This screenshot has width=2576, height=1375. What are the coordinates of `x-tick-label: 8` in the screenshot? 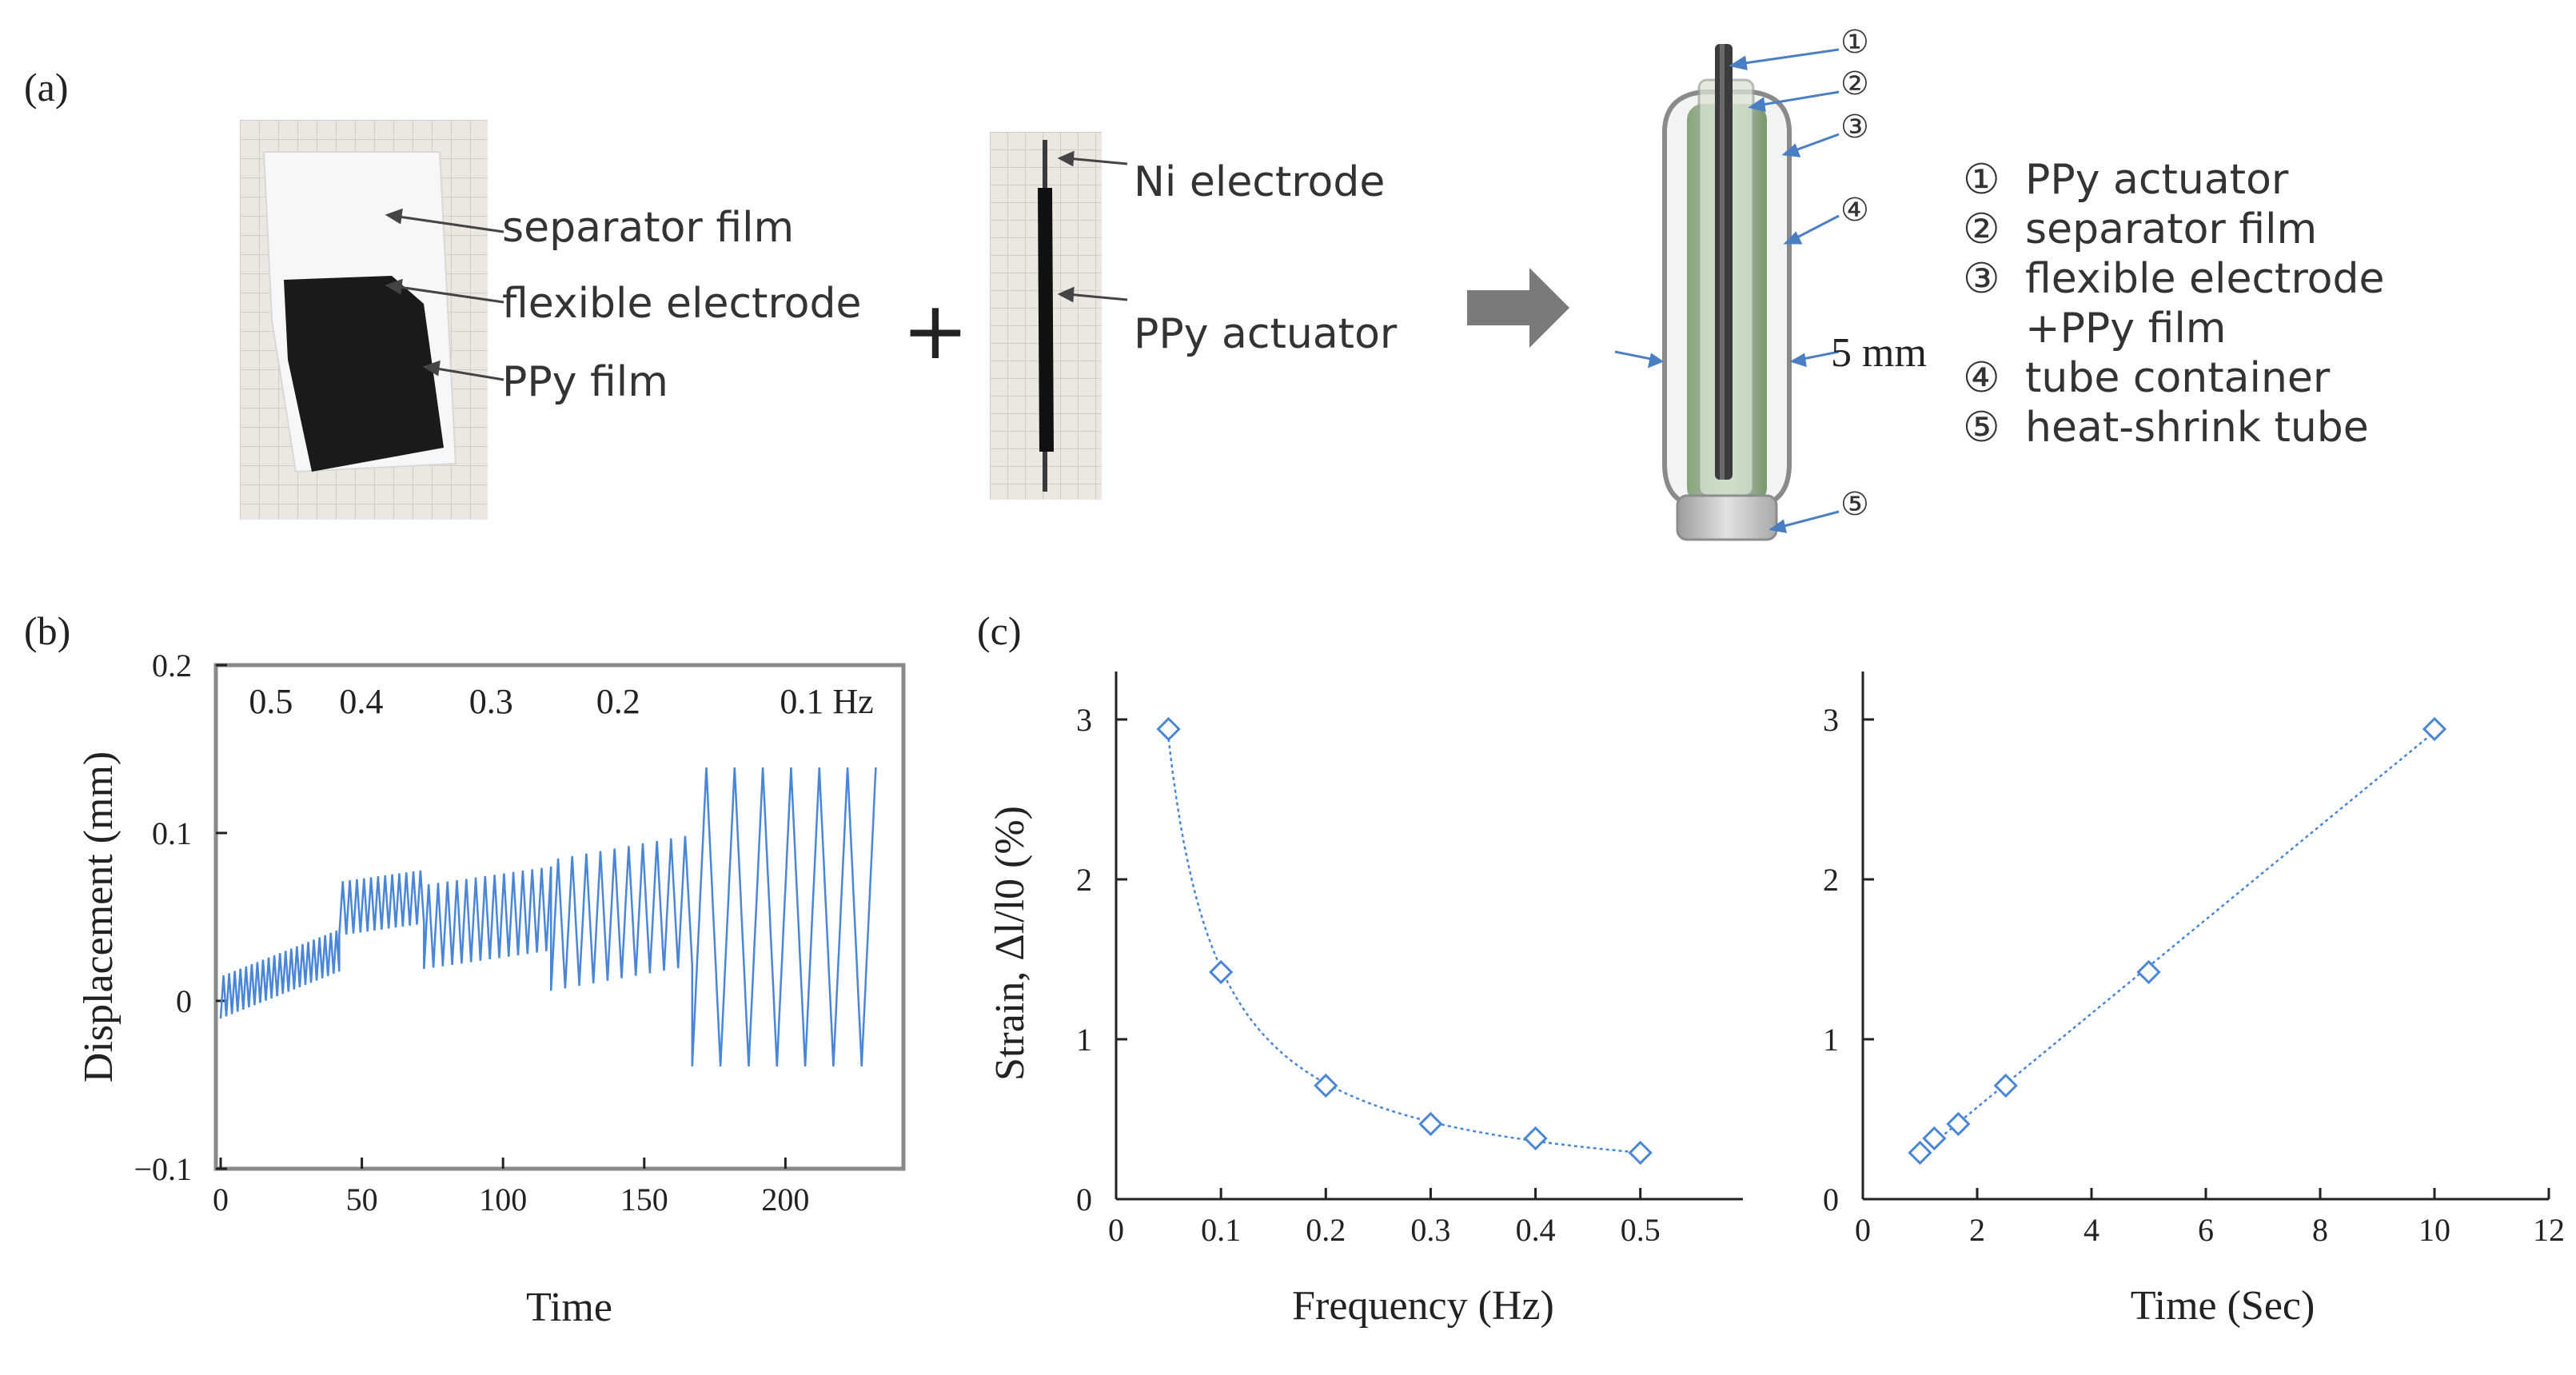 It's located at (2320, 1230).